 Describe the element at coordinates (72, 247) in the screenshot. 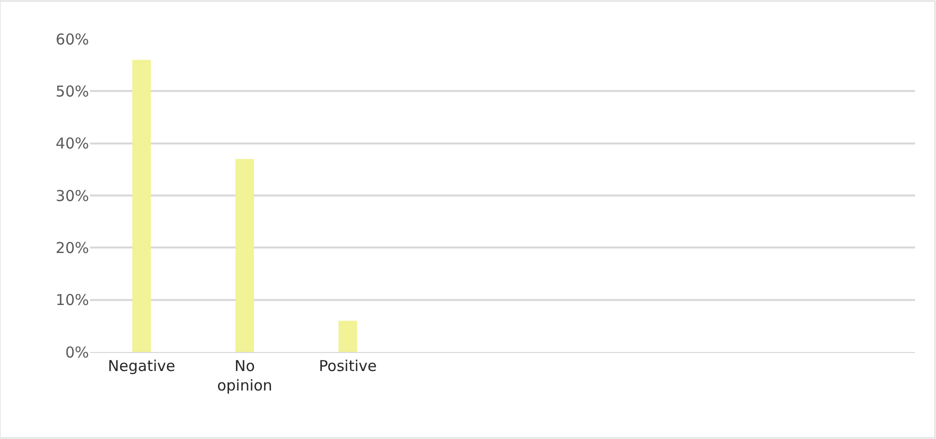

I see `y-tick-label: 20%` at that location.